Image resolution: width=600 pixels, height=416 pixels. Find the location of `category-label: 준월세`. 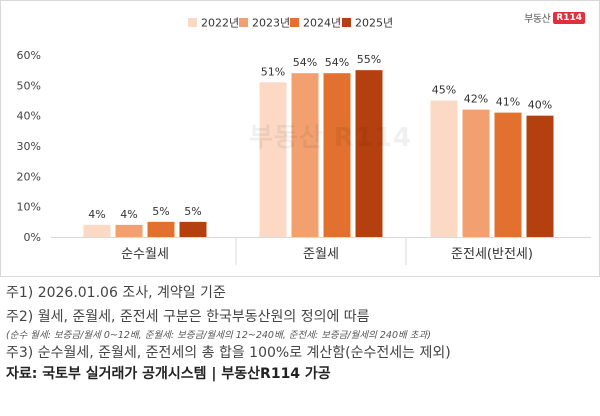

category-label: 준월세 is located at coordinates (321, 254).